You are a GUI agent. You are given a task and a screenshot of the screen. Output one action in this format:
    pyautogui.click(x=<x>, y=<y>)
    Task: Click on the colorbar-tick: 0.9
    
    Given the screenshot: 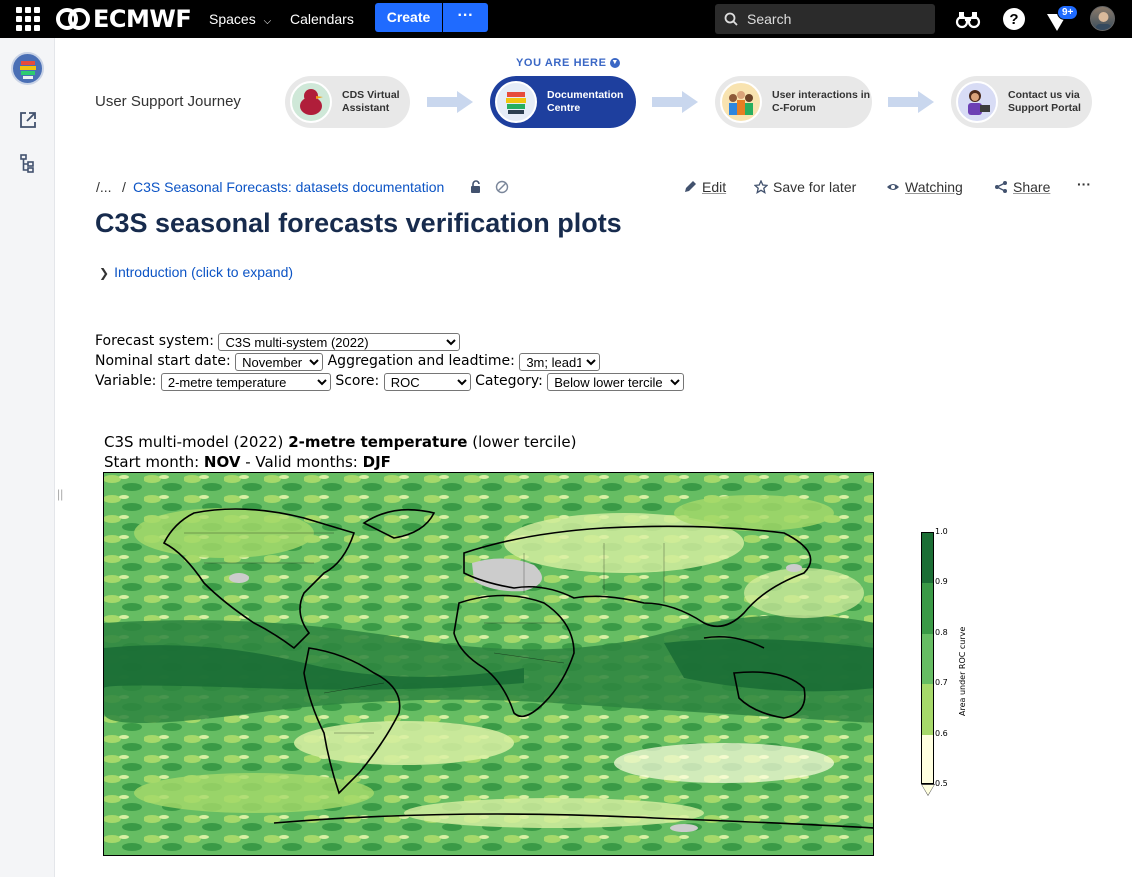 What is the action you would take?
    pyautogui.click(x=941, y=581)
    